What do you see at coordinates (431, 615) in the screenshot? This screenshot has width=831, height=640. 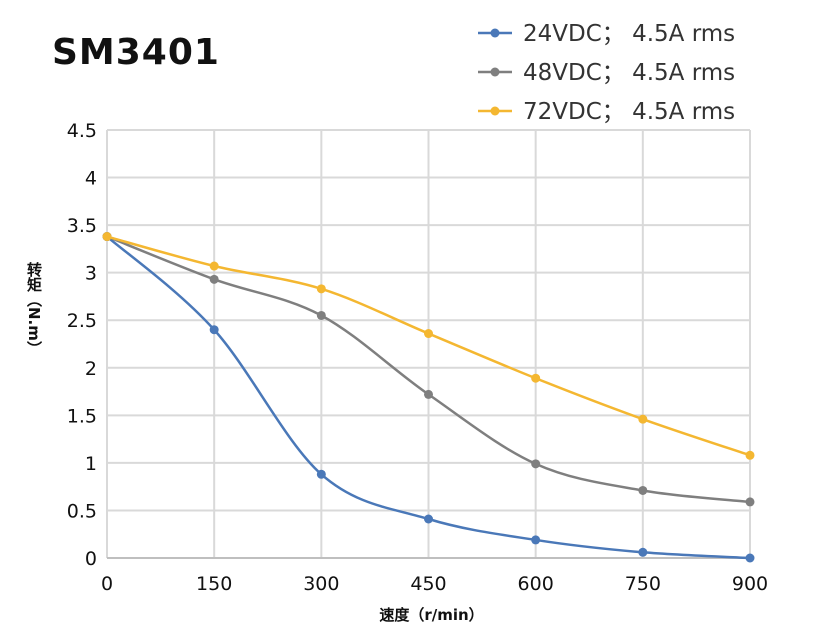 I see `x-axis-label: 速度（r/min）` at bounding box center [431, 615].